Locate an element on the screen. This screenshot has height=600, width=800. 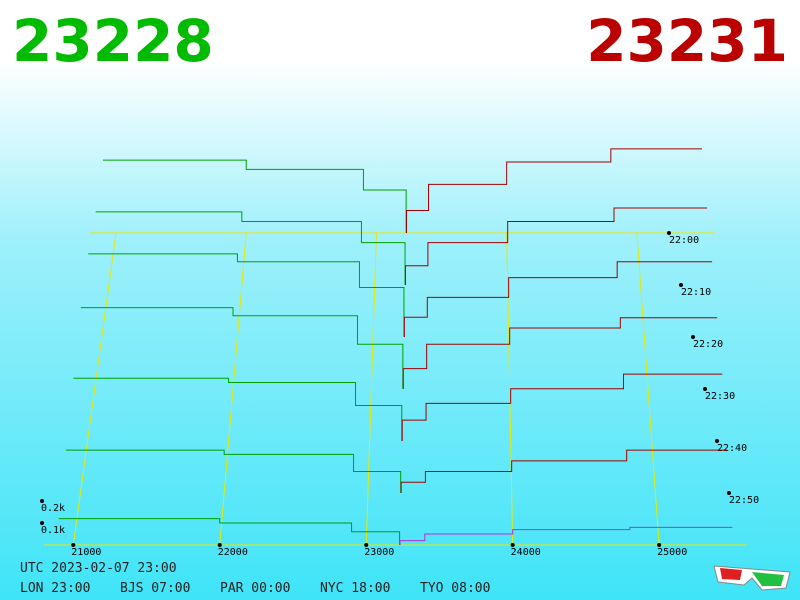
time-tick-label: 22:00 is located at coordinates (684, 240).